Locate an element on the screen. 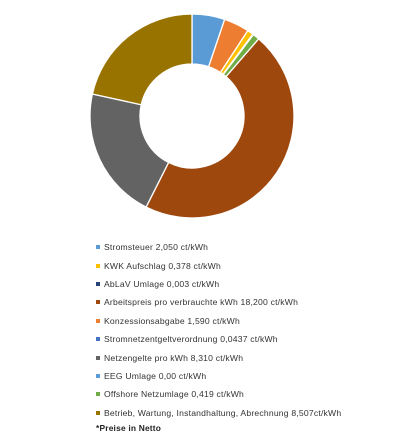 This screenshot has height=448, width=400. legend-item: Konzessionsabgabe 1,590 ct/kWh is located at coordinates (218, 321).